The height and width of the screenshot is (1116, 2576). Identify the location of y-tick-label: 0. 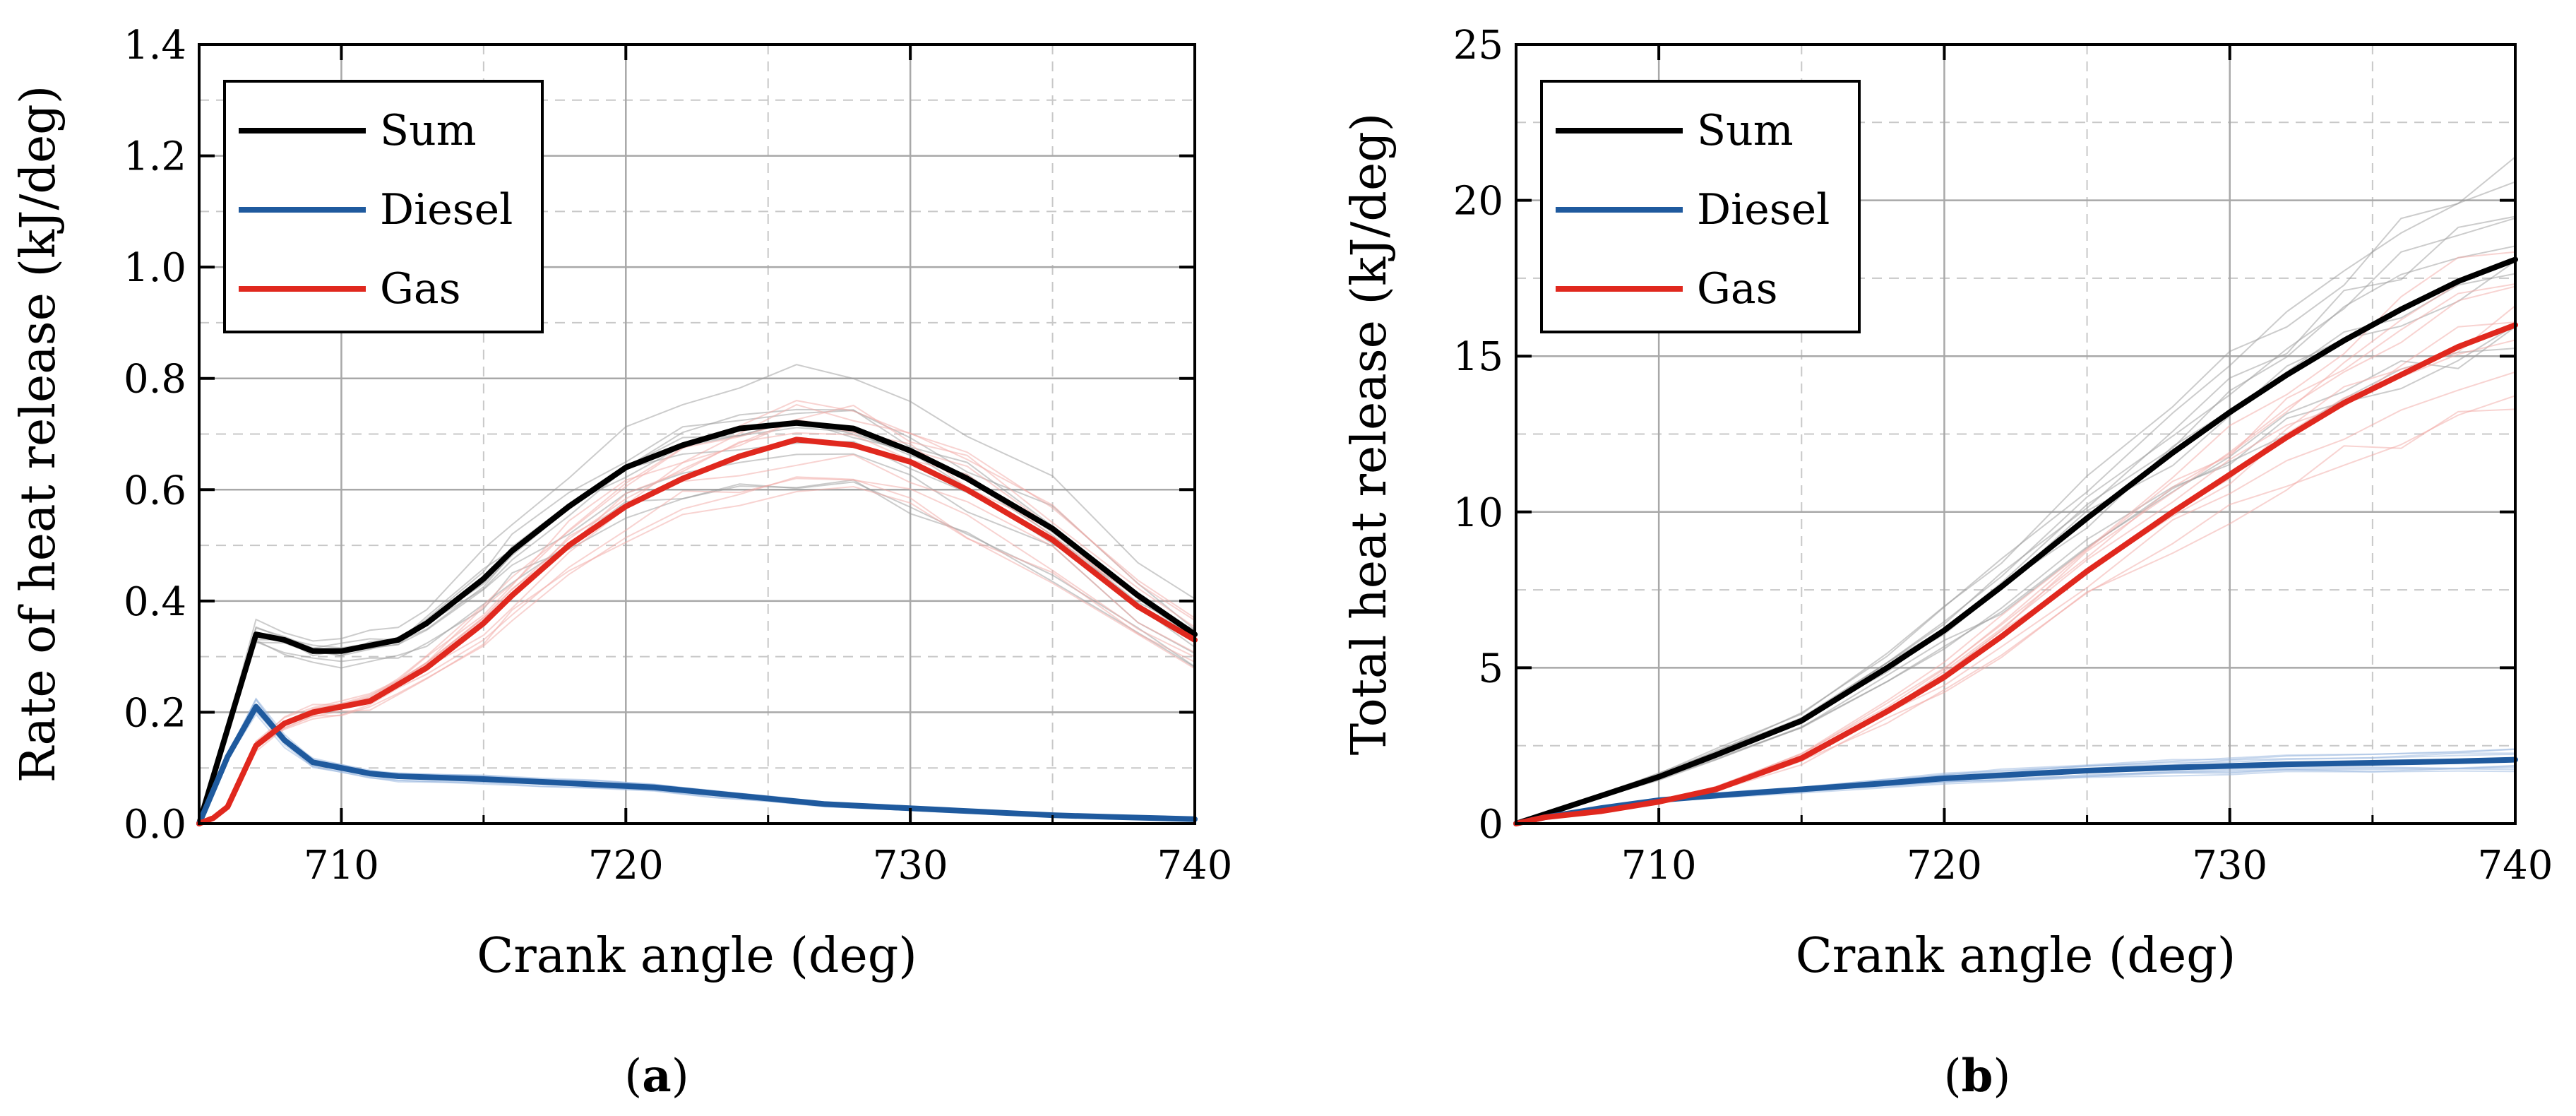
(1490, 825).